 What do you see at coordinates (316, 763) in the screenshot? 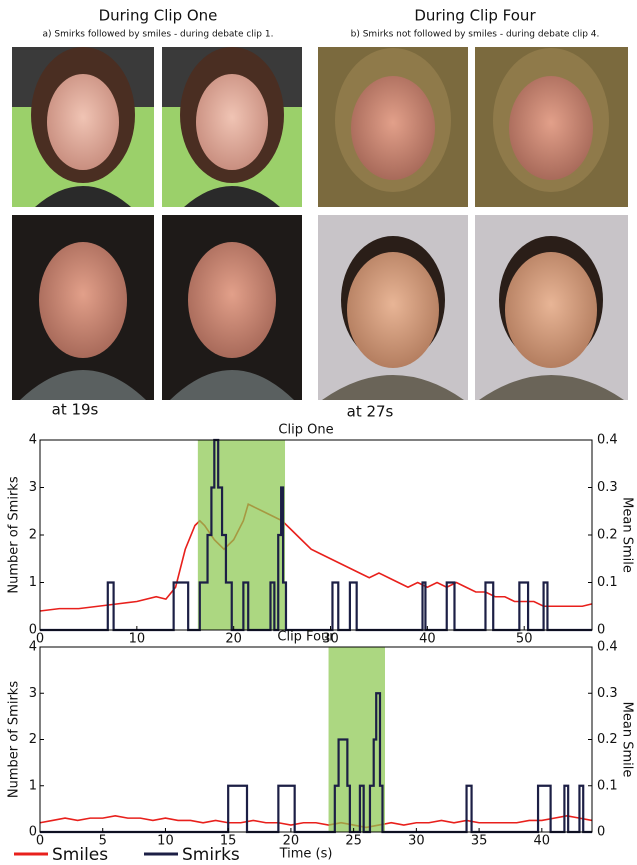
I see `smirks-line` at bounding box center [316, 763].